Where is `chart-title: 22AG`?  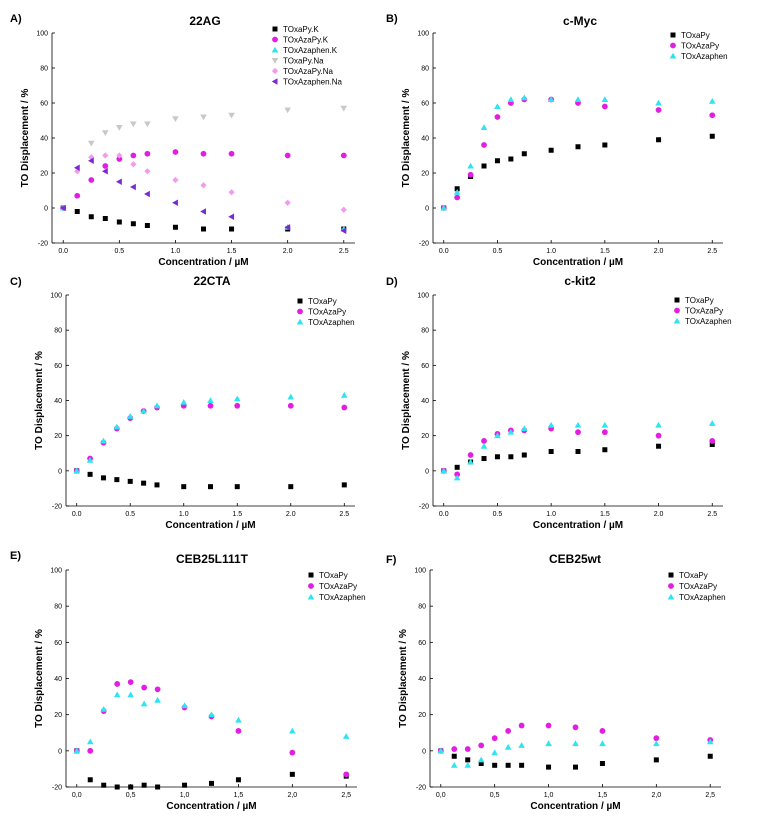 chart-title: 22AG is located at coordinates (204, 21).